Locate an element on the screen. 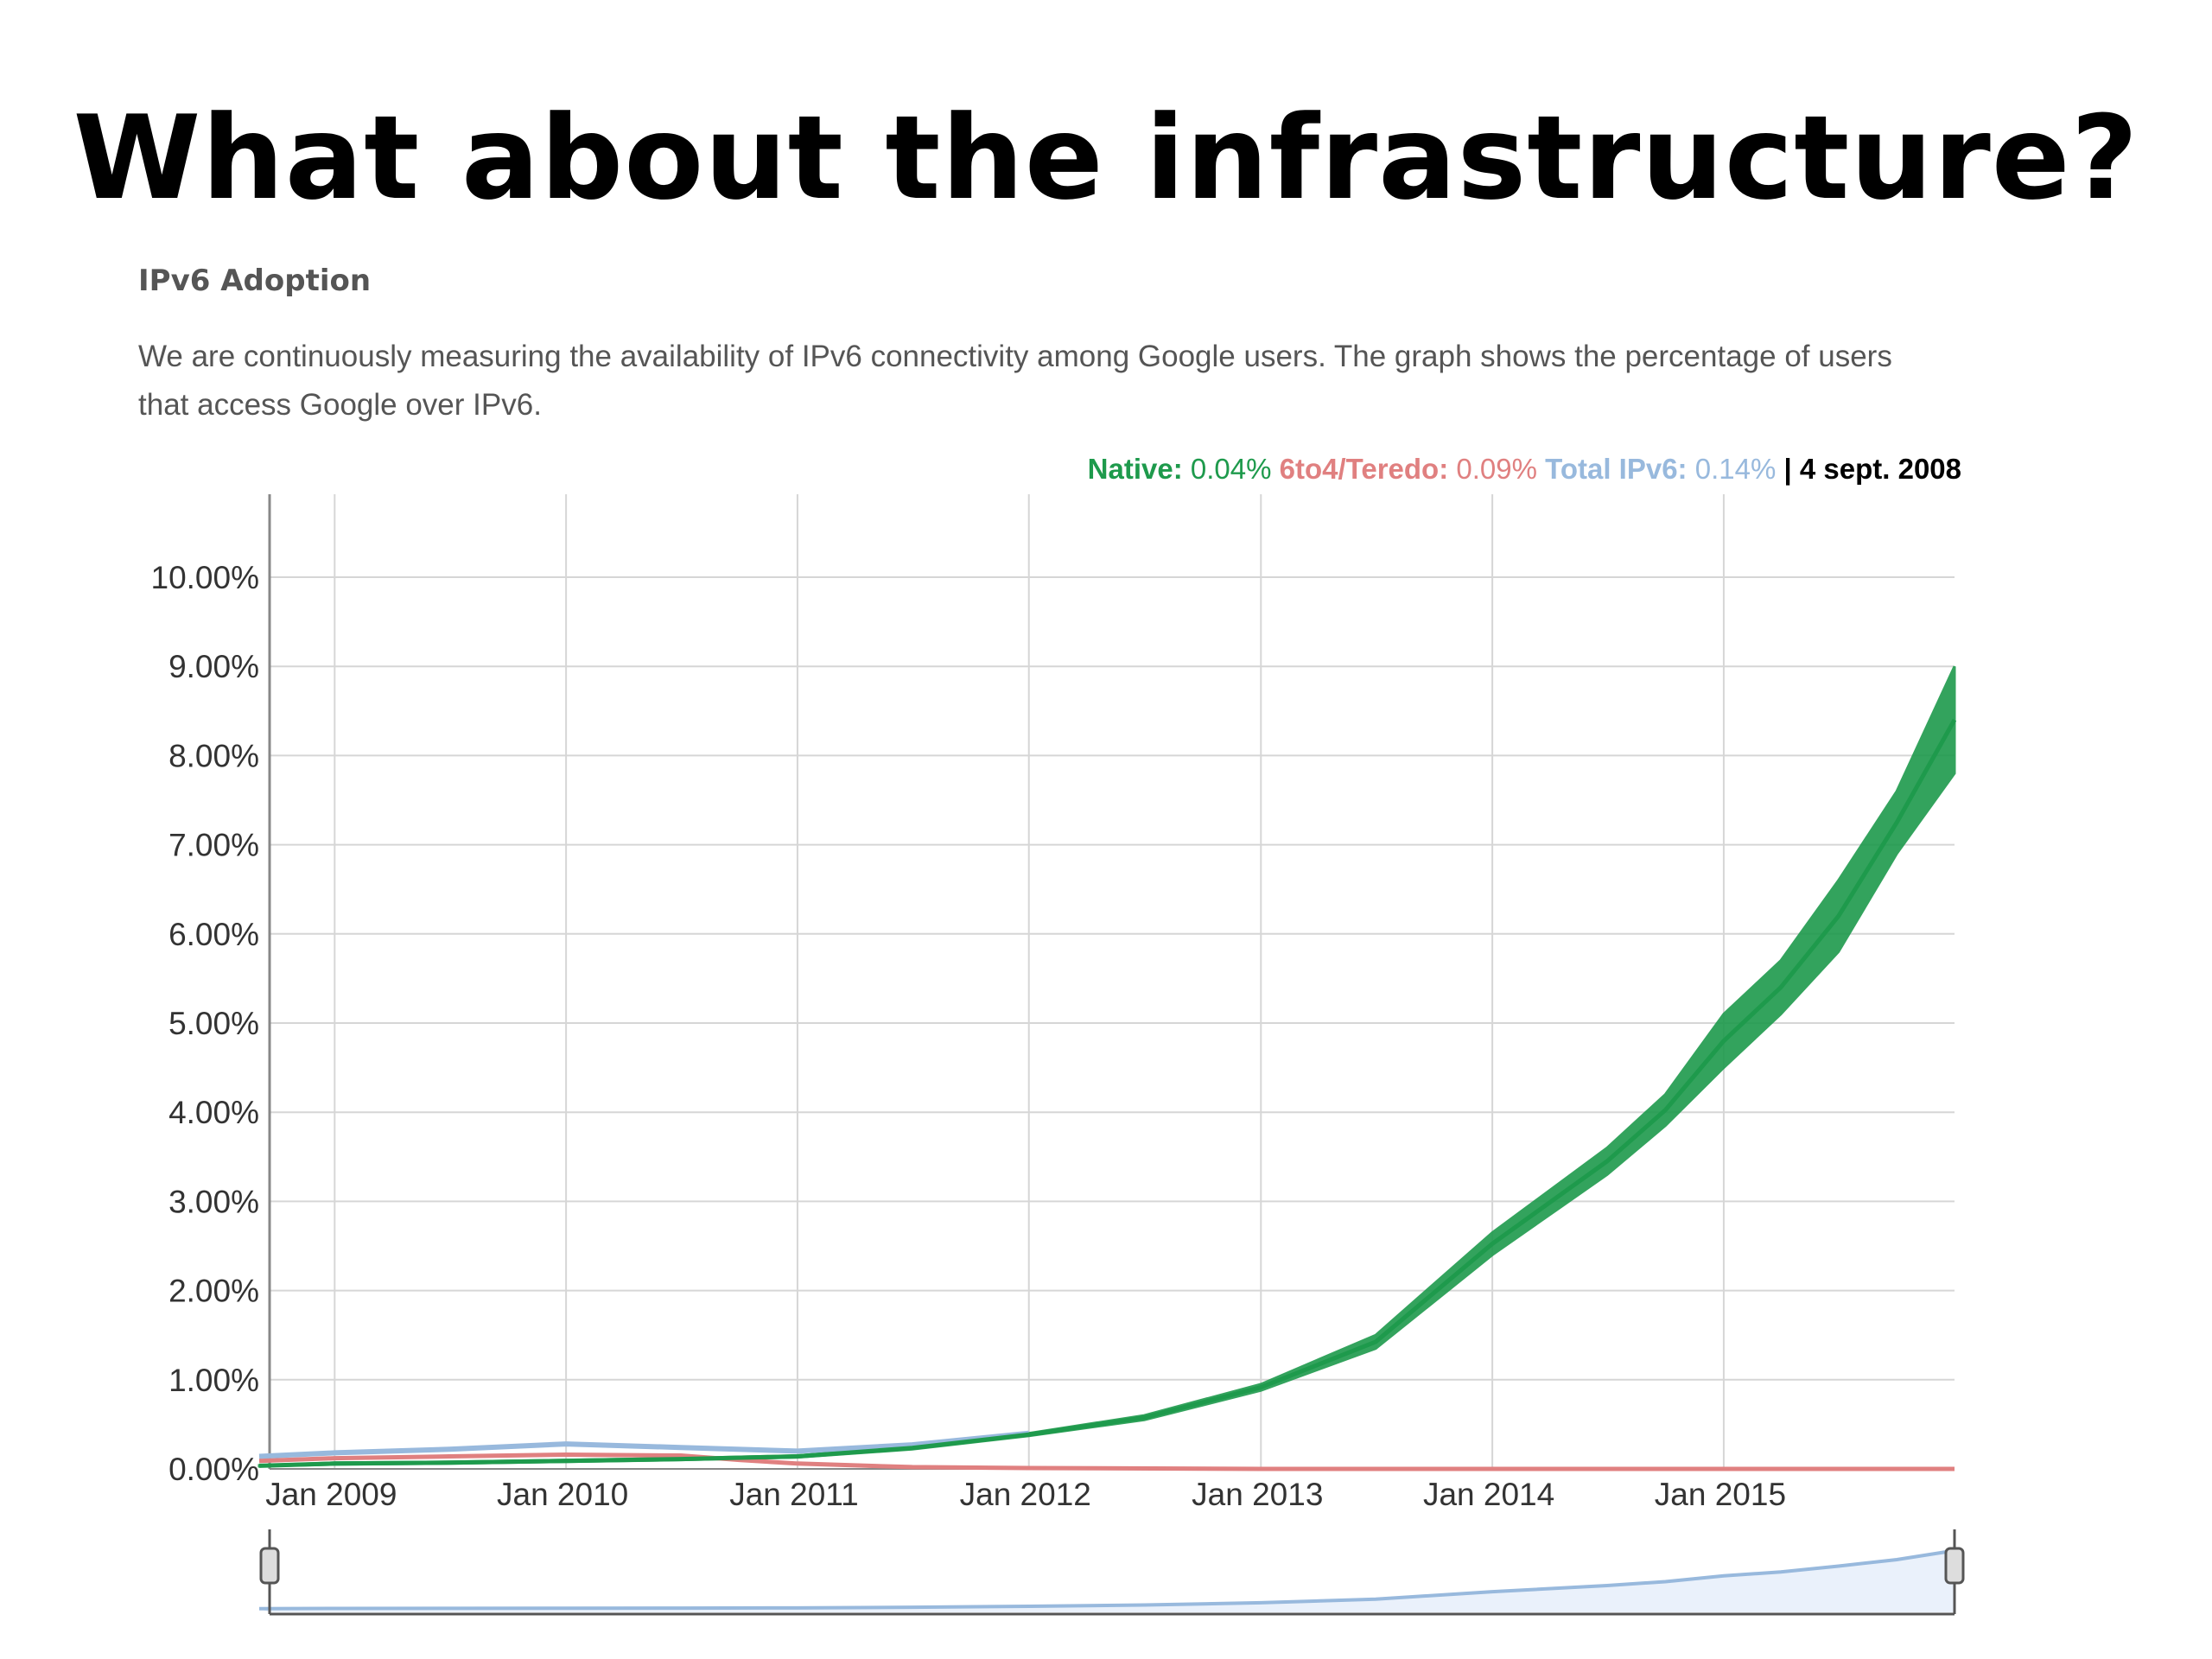 The image size is (2212, 1659). y-tick-label: 5.00% is located at coordinates (213, 1023).